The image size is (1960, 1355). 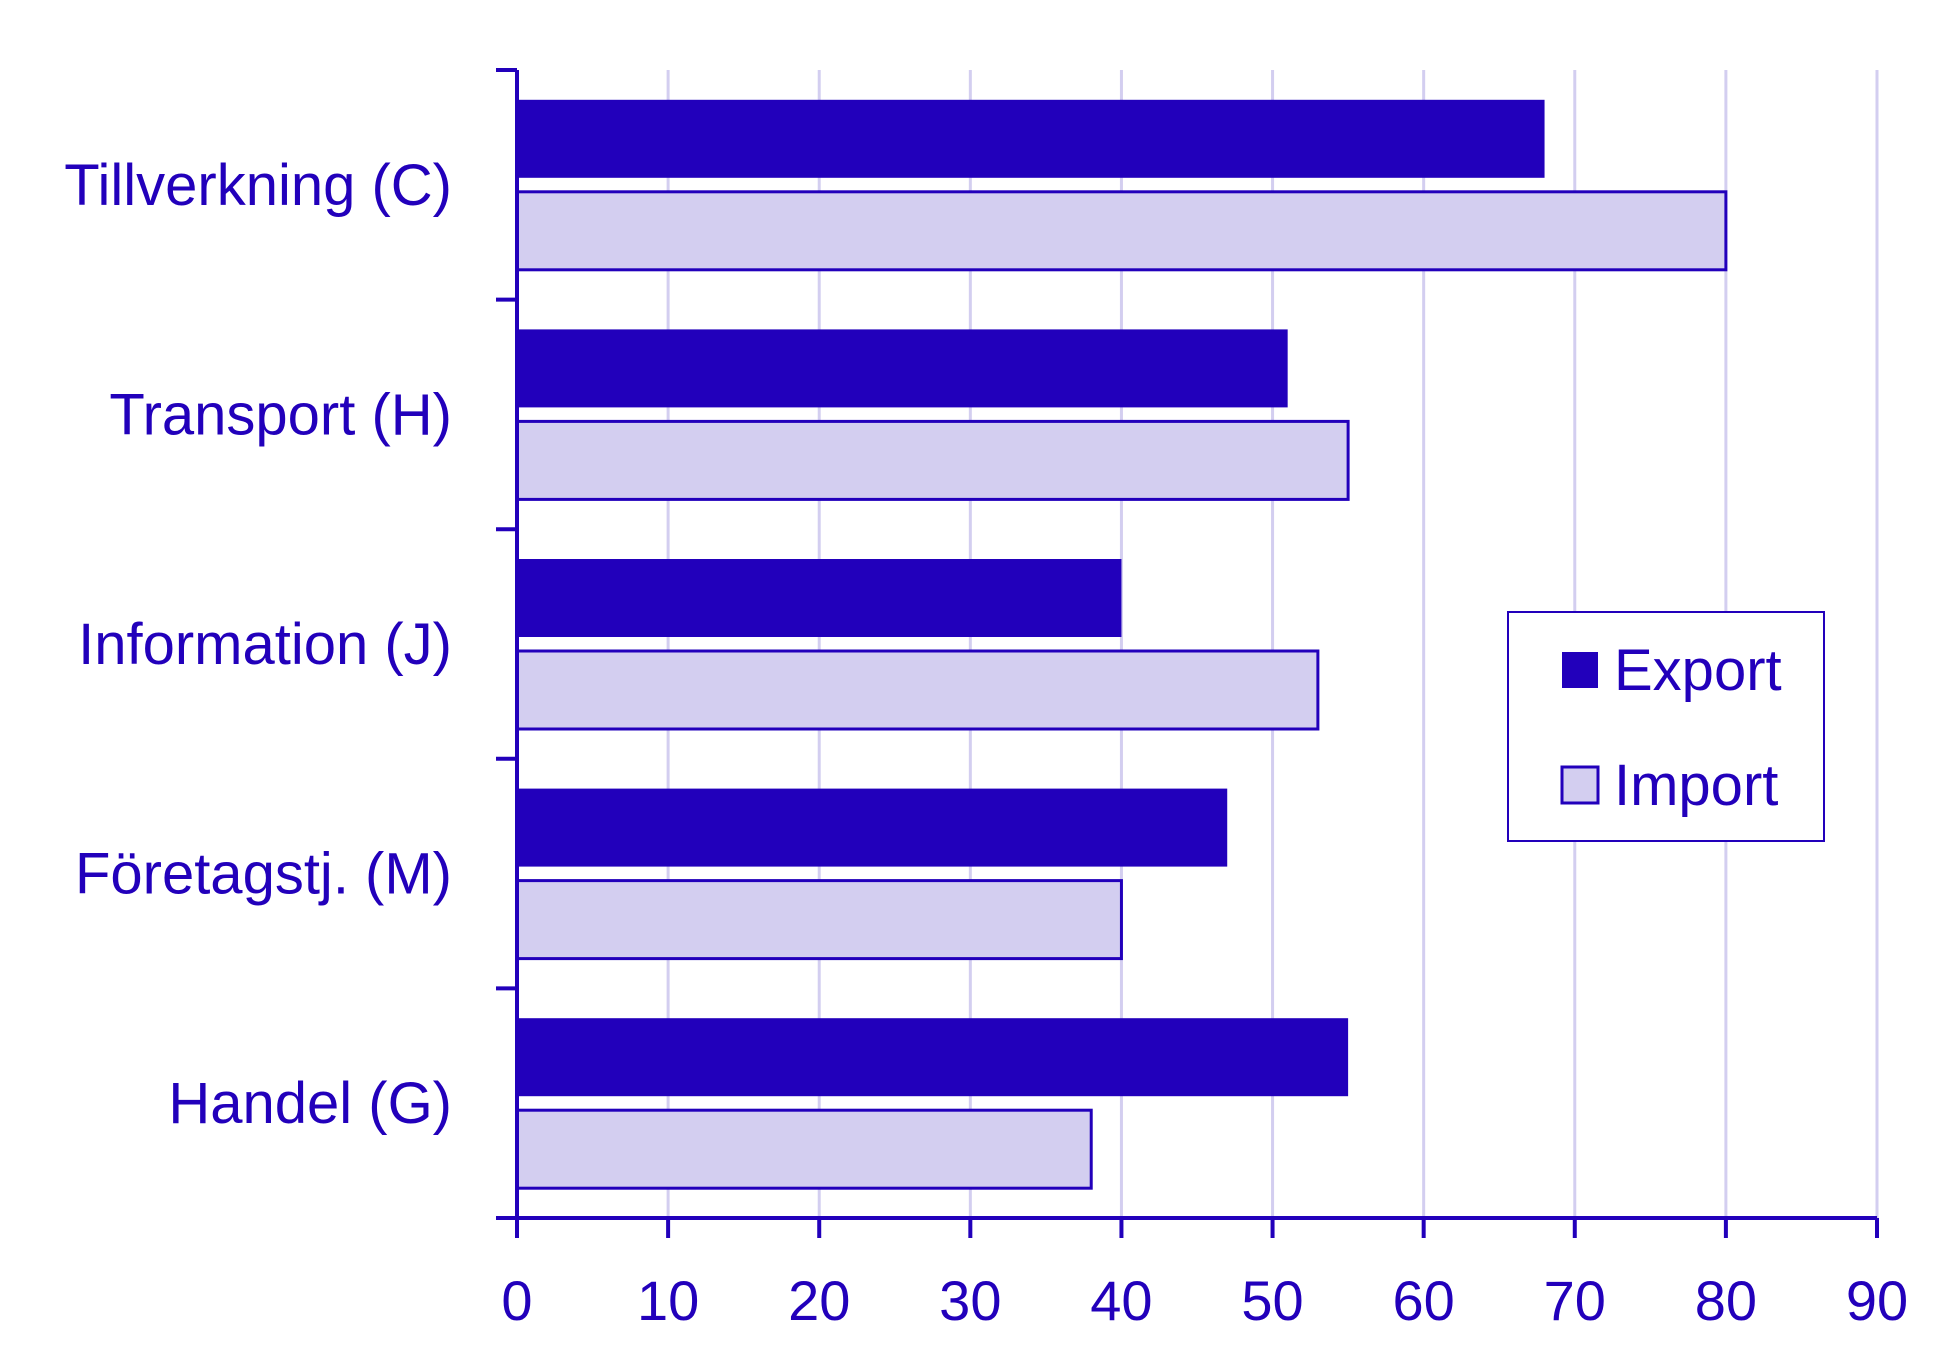 I want to click on x-tick-label: 10, so click(x=668, y=1300).